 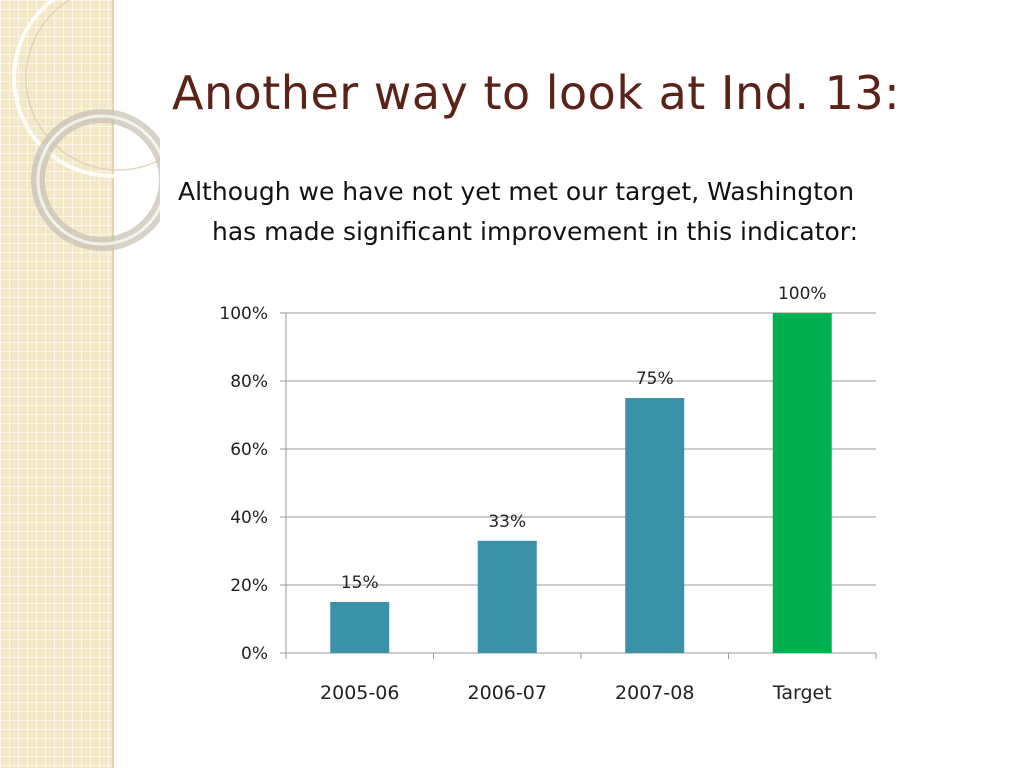 What do you see at coordinates (359, 693) in the screenshot?
I see `x-tick-label: 2005-06` at bounding box center [359, 693].